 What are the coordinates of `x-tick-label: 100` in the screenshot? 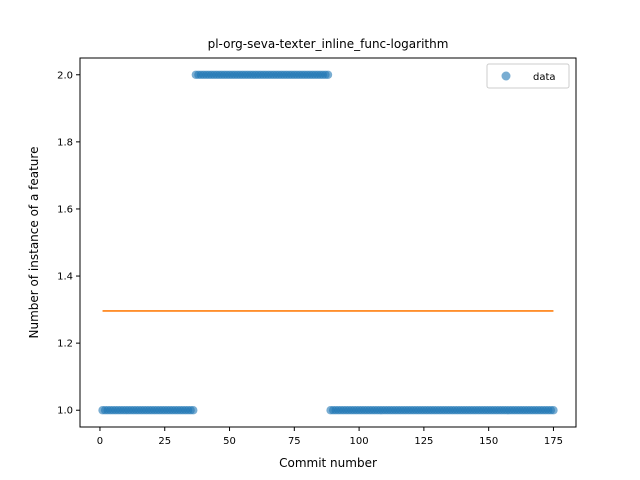 It's located at (359, 441).